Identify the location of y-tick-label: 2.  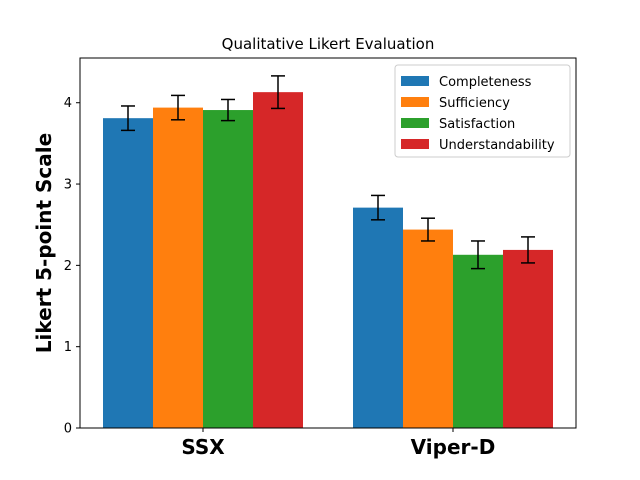
(68, 266).